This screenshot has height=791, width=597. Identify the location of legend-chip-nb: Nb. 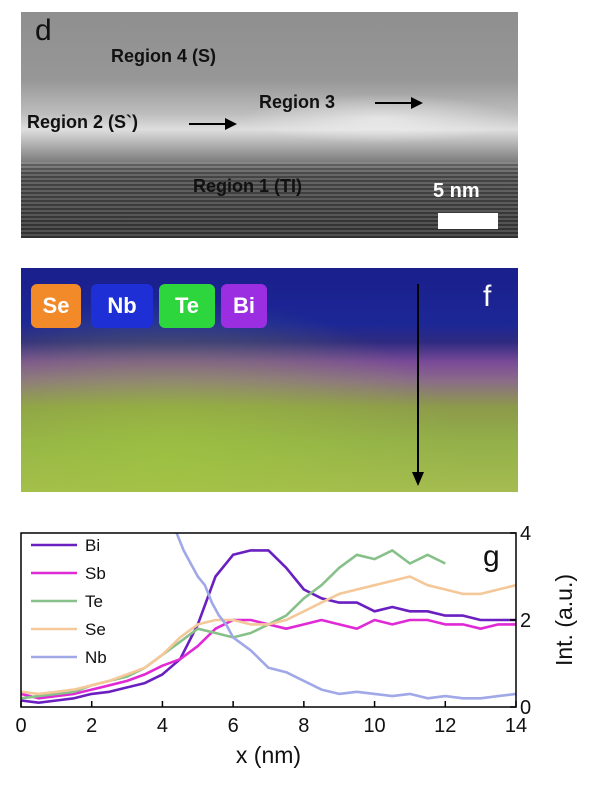
(122, 306).